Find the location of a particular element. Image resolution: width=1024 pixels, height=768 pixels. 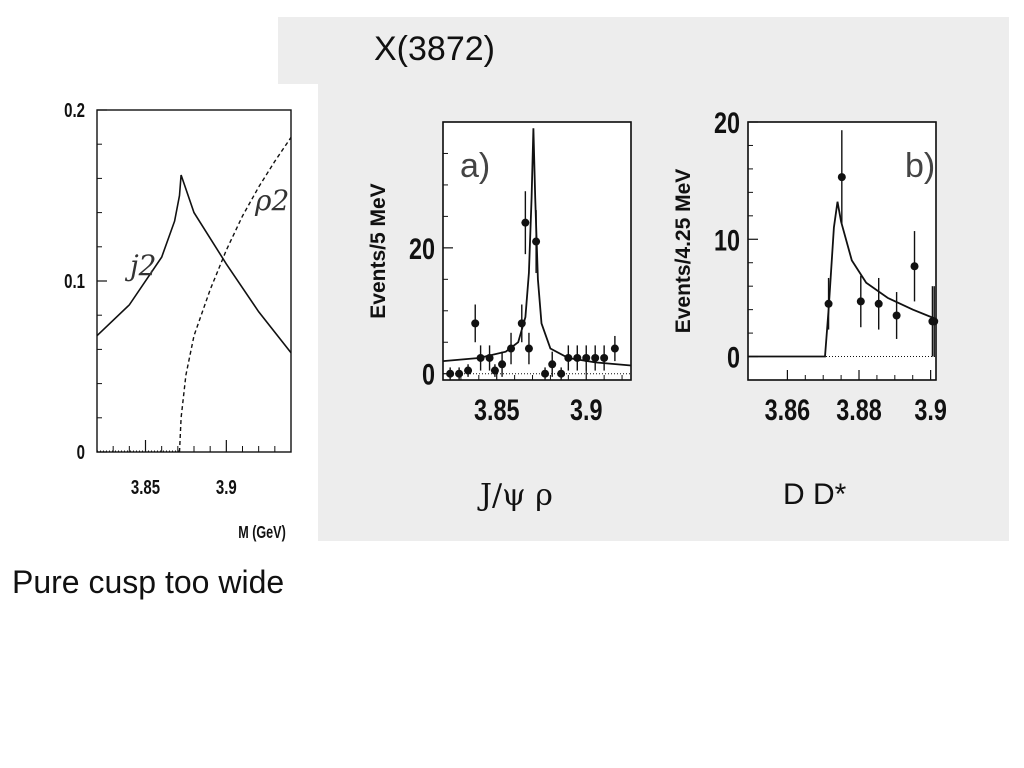

plot-frame-cusp is located at coordinates (194, 281).